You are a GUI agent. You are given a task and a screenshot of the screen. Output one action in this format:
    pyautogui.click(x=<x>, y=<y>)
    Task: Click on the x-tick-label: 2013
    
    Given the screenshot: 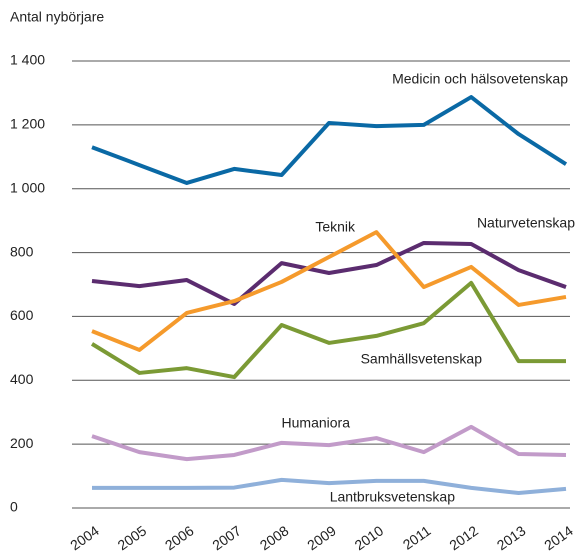 What is the action you would take?
    pyautogui.click(x=511, y=537)
    